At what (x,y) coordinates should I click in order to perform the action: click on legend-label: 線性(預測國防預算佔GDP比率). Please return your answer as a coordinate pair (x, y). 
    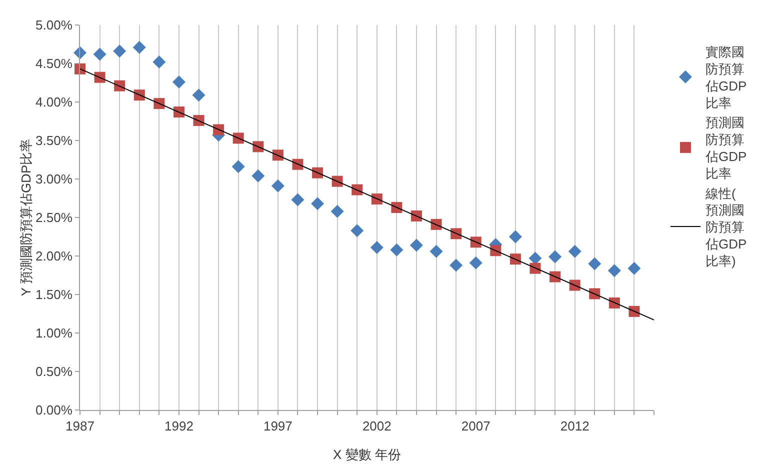
    Looking at the image, I should click on (725, 227).